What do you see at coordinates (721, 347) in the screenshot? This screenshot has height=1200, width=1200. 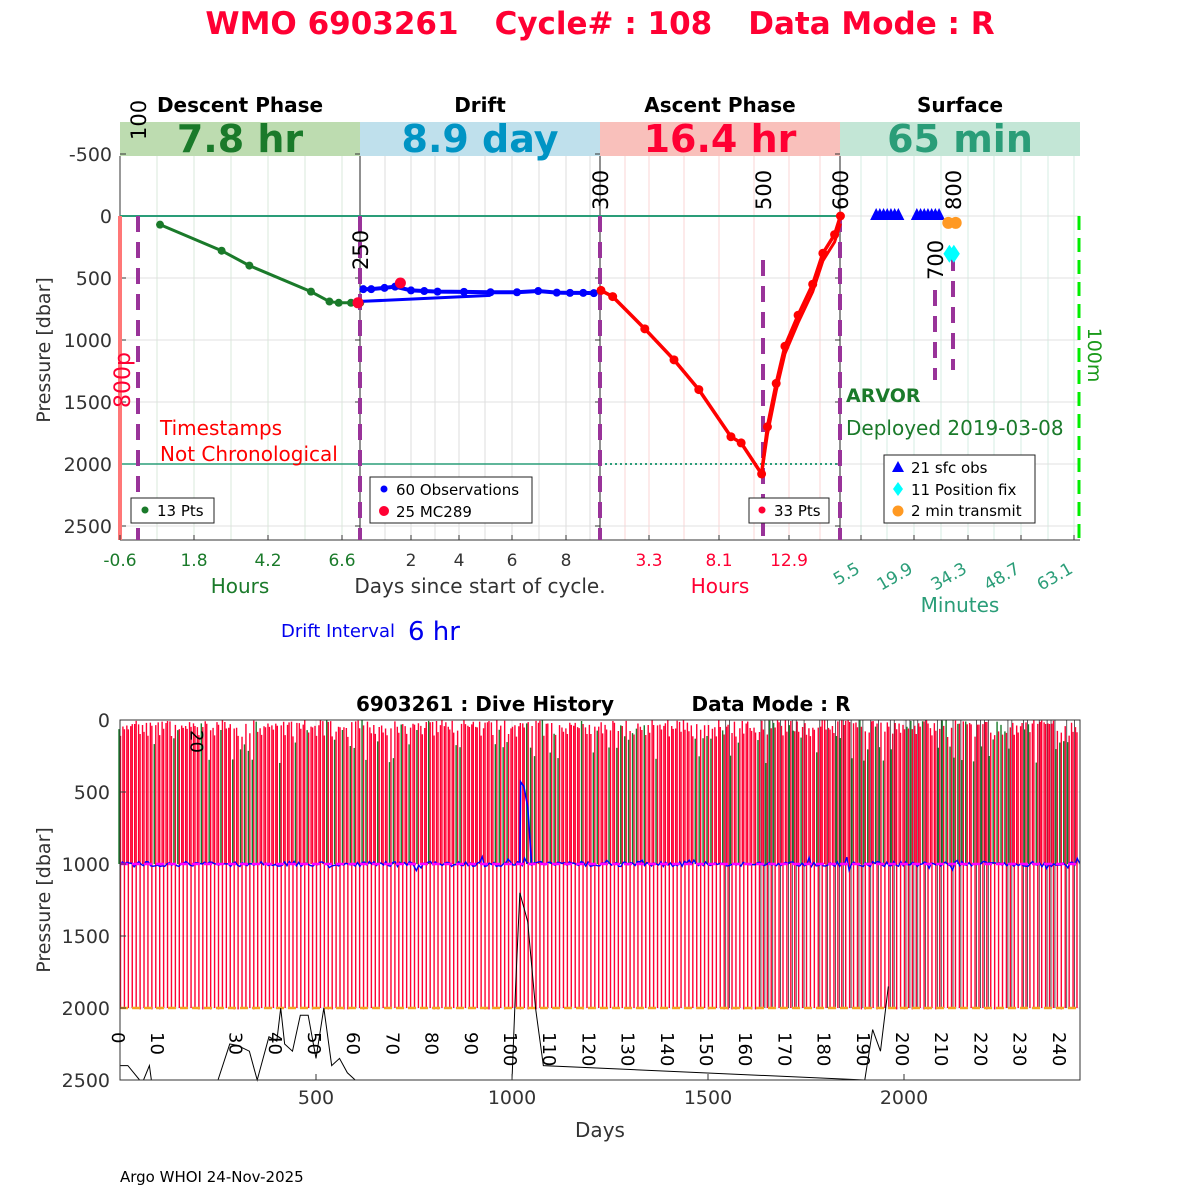 I see `ascent-line` at bounding box center [721, 347].